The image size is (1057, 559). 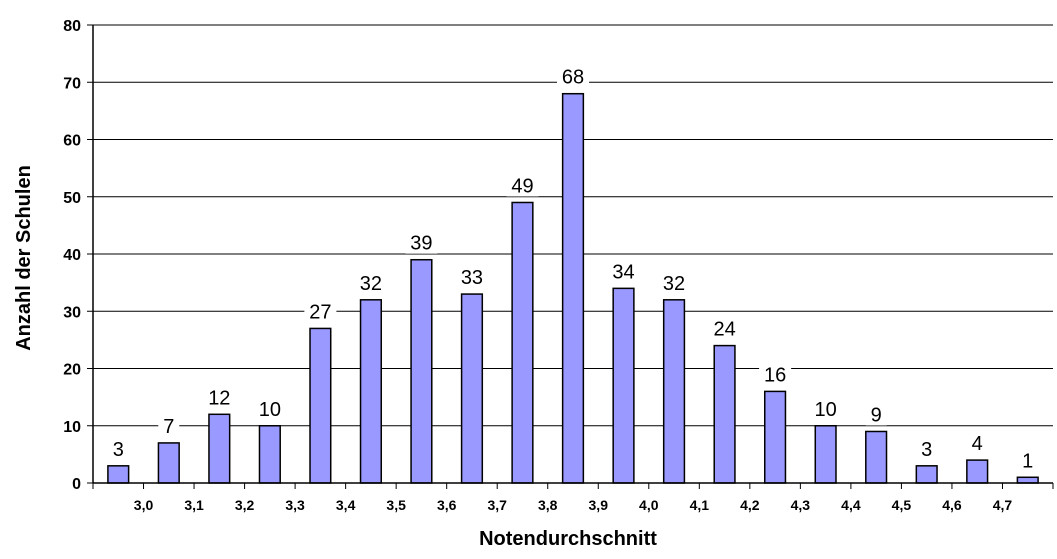 What do you see at coordinates (649, 505) in the screenshot?
I see `x-tick-label: 4,0` at bounding box center [649, 505].